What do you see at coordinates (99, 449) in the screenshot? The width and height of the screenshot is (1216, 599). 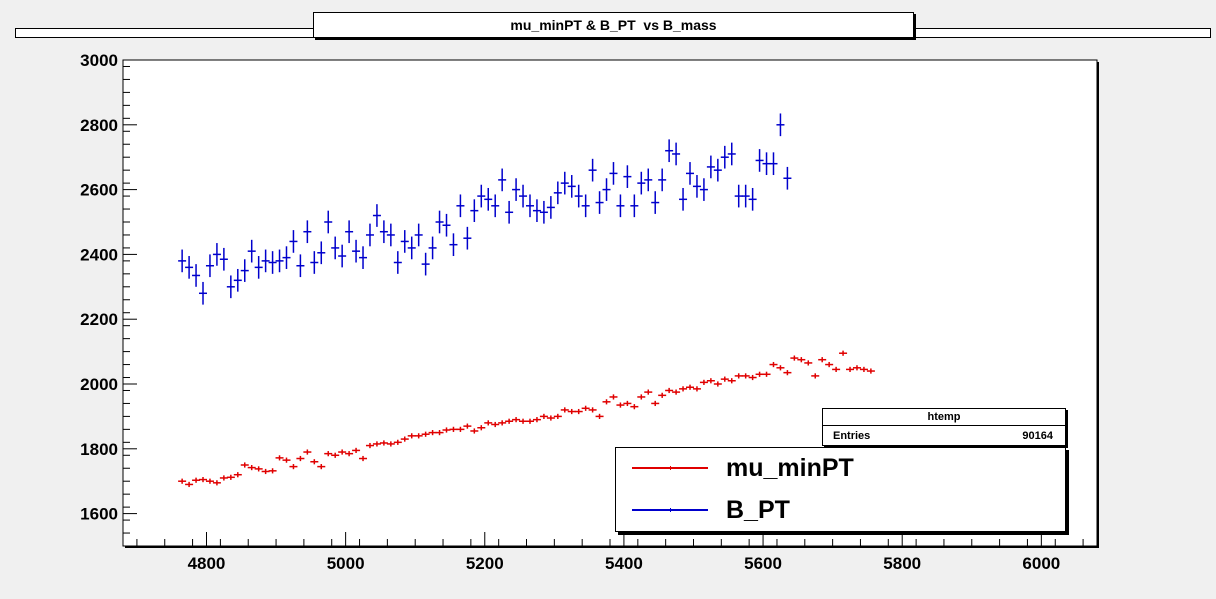 I see `y-tick-label: 1800` at bounding box center [99, 449].